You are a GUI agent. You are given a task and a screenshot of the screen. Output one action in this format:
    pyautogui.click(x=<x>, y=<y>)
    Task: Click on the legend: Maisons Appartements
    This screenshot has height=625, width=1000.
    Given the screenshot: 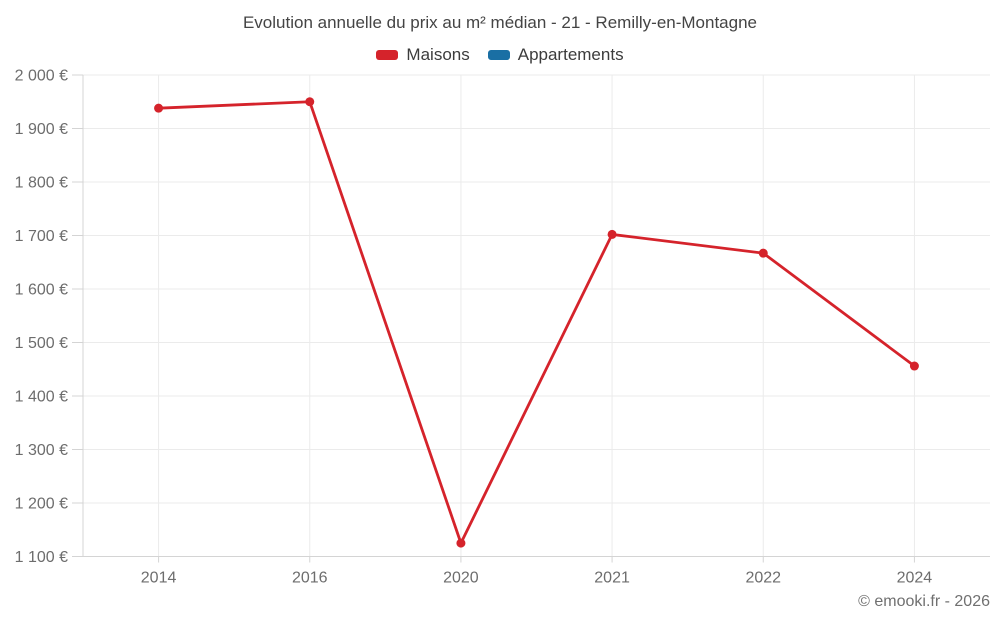 What is the action you would take?
    pyautogui.click(x=500, y=55)
    